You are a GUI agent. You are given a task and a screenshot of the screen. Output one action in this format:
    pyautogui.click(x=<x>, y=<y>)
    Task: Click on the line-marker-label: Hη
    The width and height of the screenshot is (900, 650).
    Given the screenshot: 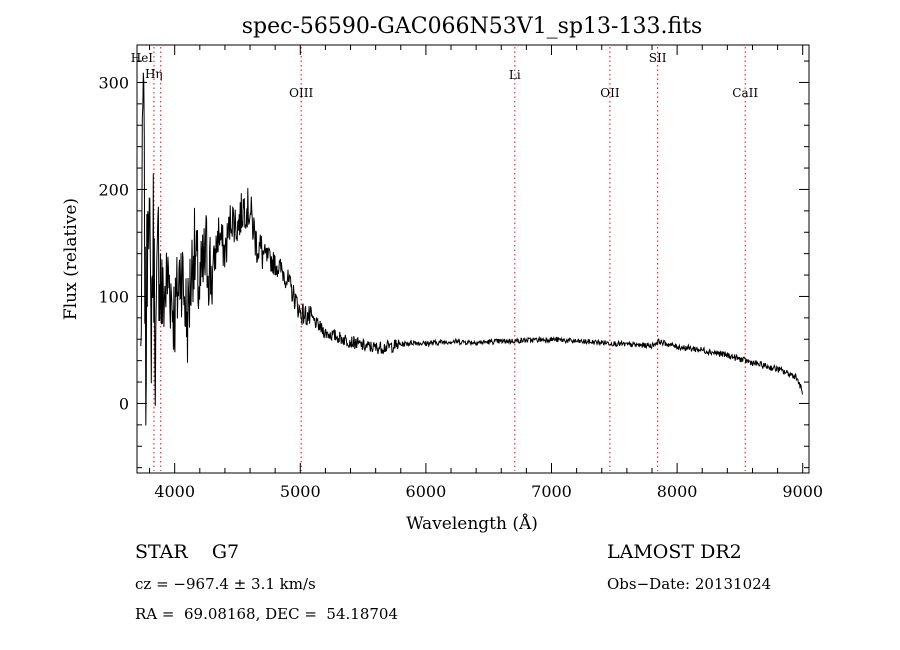 What is the action you would take?
    pyautogui.click(x=154, y=74)
    